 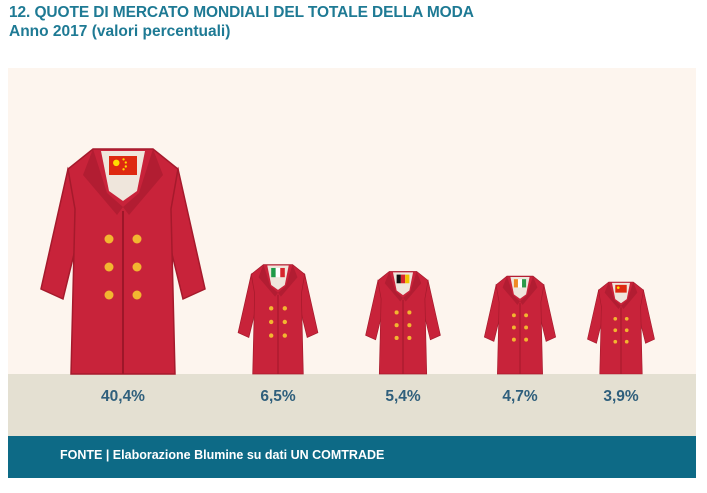 What do you see at coordinates (120, 31) in the screenshot?
I see `chart-subtitle: Anno 2017 (valori percentuali)` at bounding box center [120, 31].